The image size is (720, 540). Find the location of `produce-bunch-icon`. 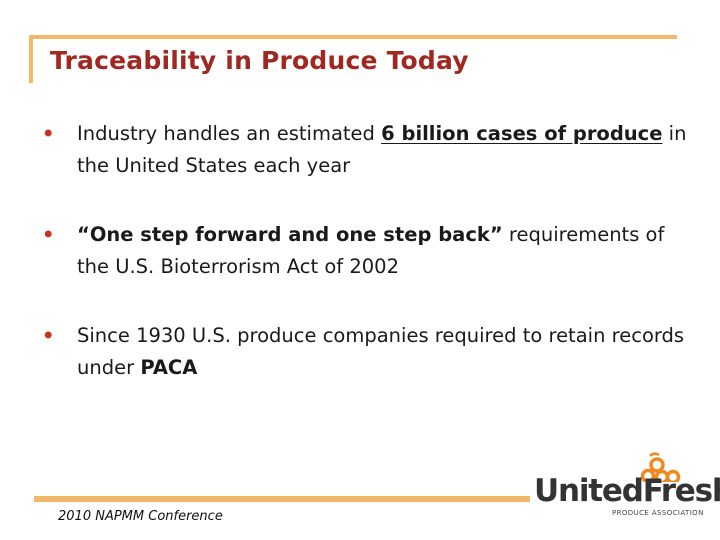

produce-bunch-icon is located at coordinates (660, 467).